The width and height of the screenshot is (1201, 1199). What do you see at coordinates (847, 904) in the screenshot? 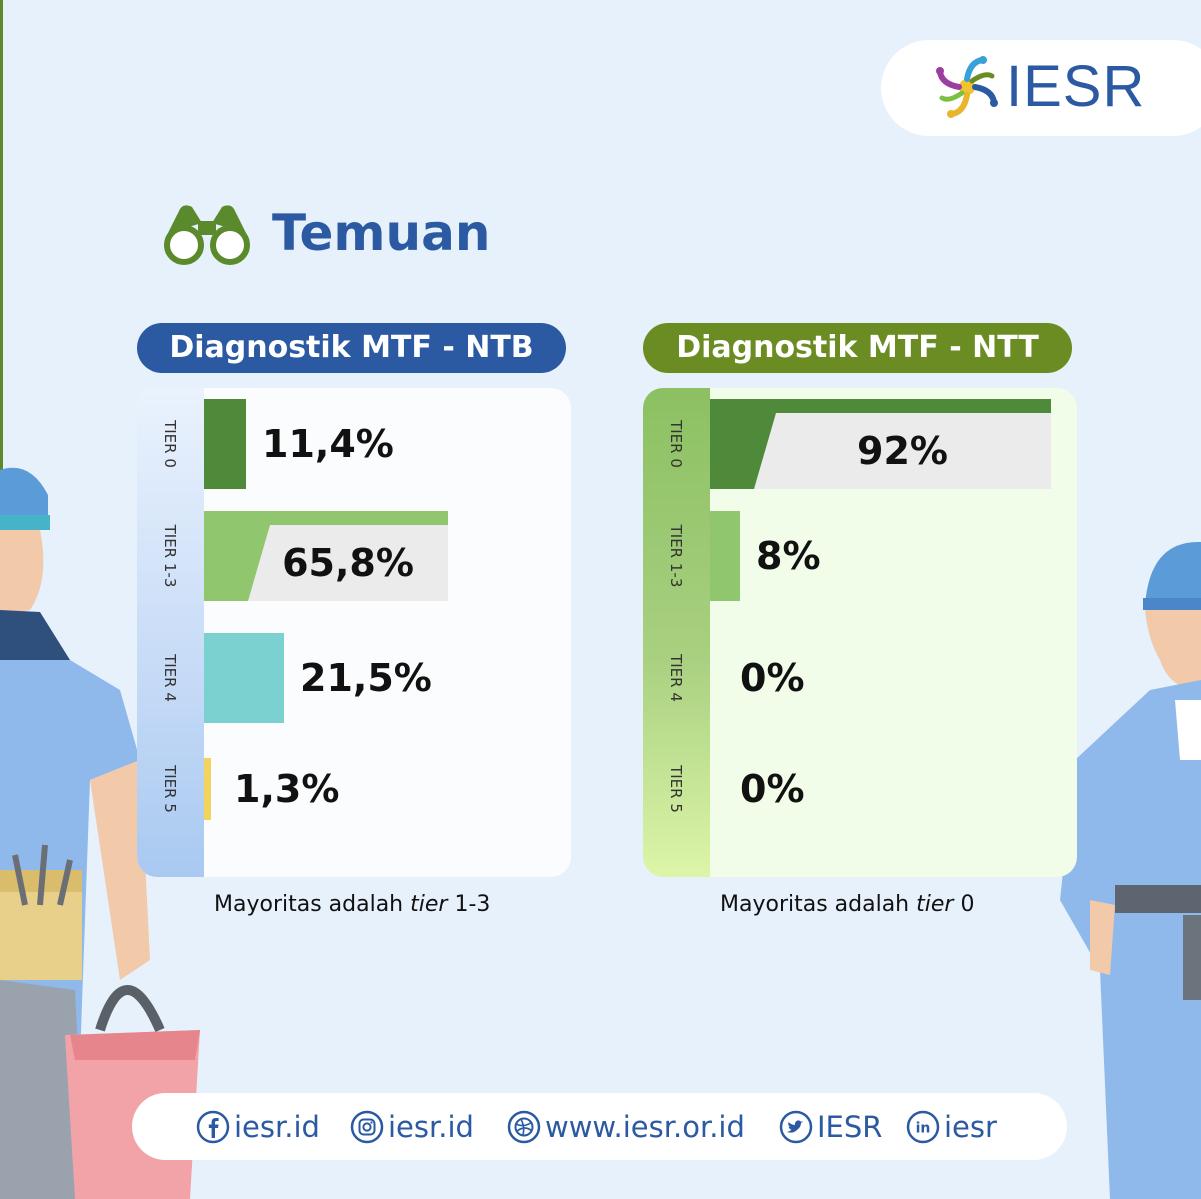
I see `ntt-caption: Mayoritas adalah tier 0` at bounding box center [847, 904].